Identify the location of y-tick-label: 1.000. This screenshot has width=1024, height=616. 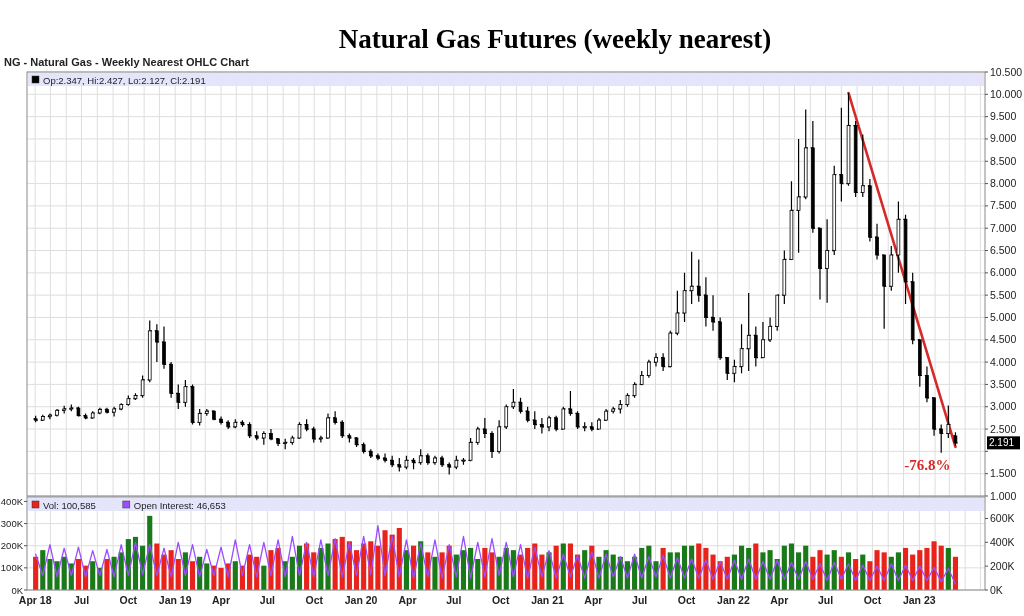
(1003, 495).